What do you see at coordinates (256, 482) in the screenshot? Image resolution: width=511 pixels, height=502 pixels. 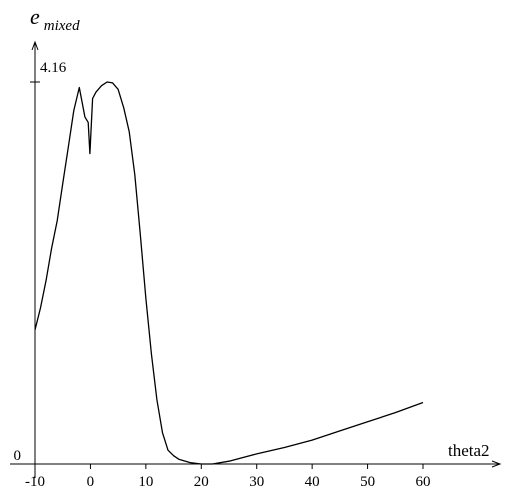 I see `x-tick-label: 30` at bounding box center [256, 482].